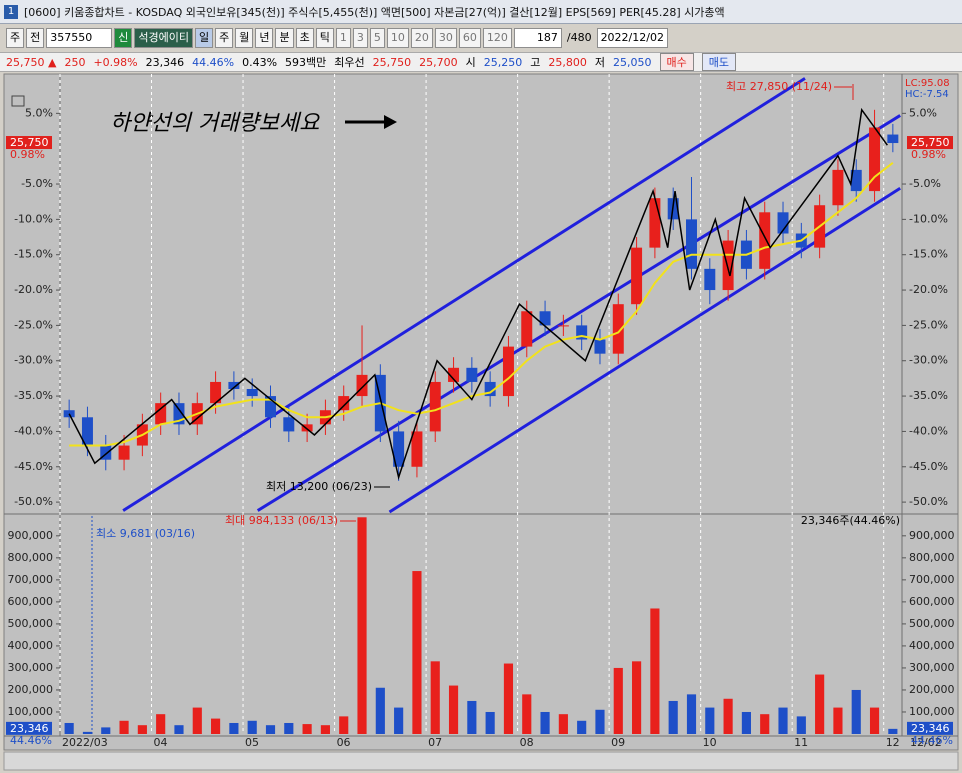  Describe the element at coordinates (719, 62) in the screenshot. I see `sell-button: 매도` at that location.